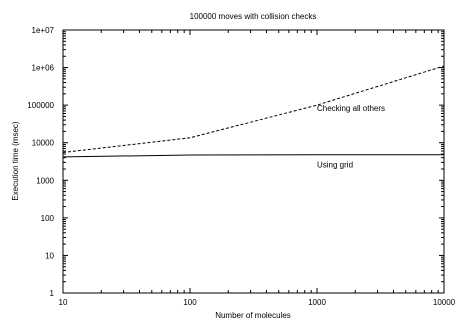  What do you see at coordinates (45, 180) in the screenshot?
I see `y-tick-label: 1000` at bounding box center [45, 180].